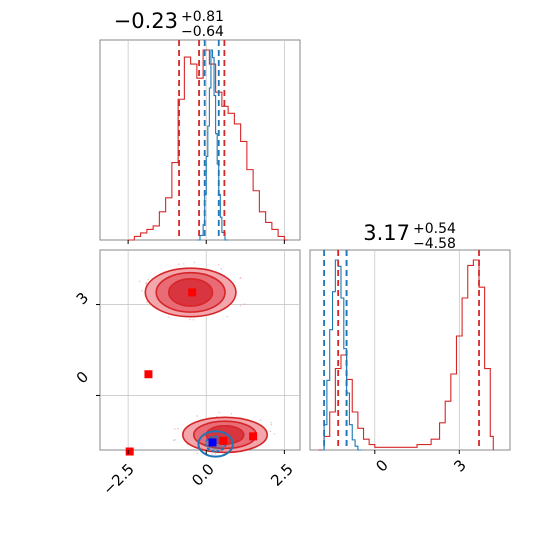  Describe the element at coordinates (118, 479) in the screenshot. I see `x-tick-label: −2.5` at that location.